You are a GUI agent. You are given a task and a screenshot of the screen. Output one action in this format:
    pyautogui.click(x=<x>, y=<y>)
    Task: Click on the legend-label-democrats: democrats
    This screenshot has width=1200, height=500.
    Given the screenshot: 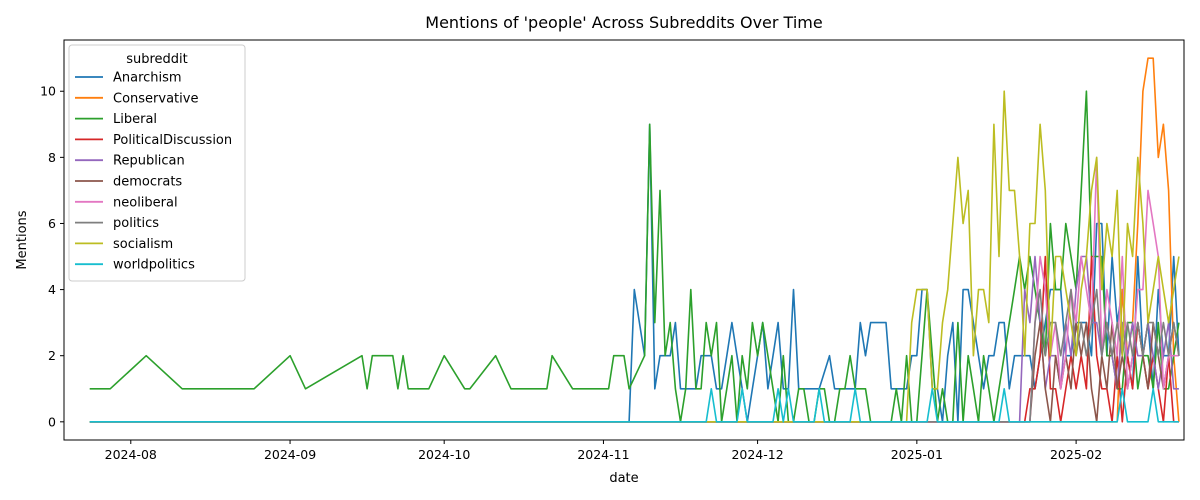 What is the action you would take?
    pyautogui.click(x=147, y=182)
    